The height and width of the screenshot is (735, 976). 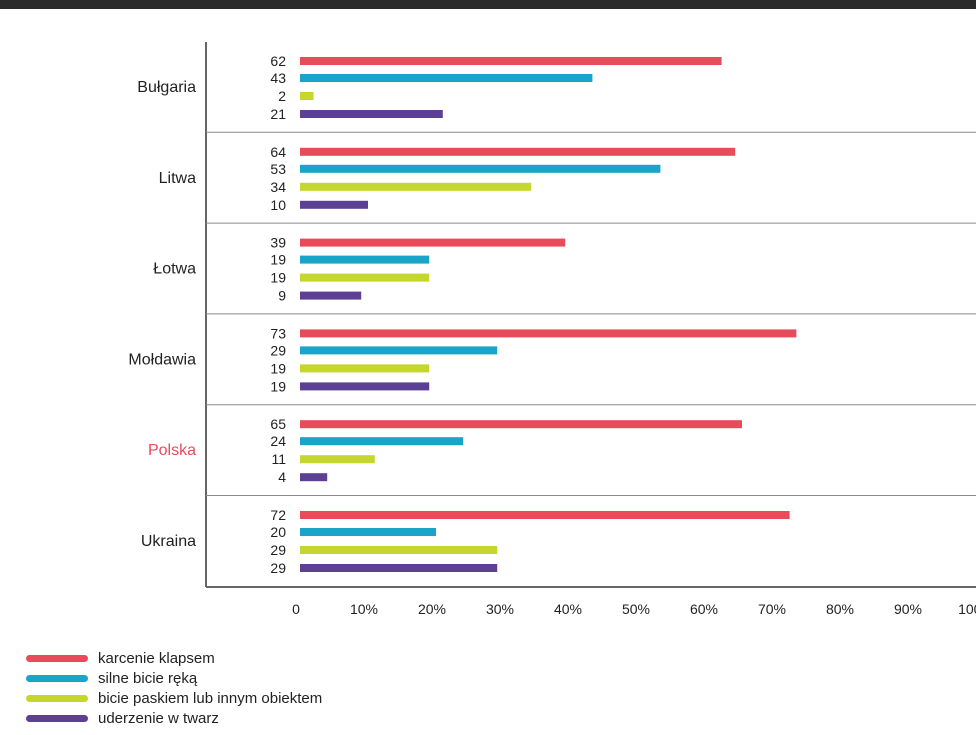 I want to click on legend-item: uderzenie w twarz, so click(x=174, y=718).